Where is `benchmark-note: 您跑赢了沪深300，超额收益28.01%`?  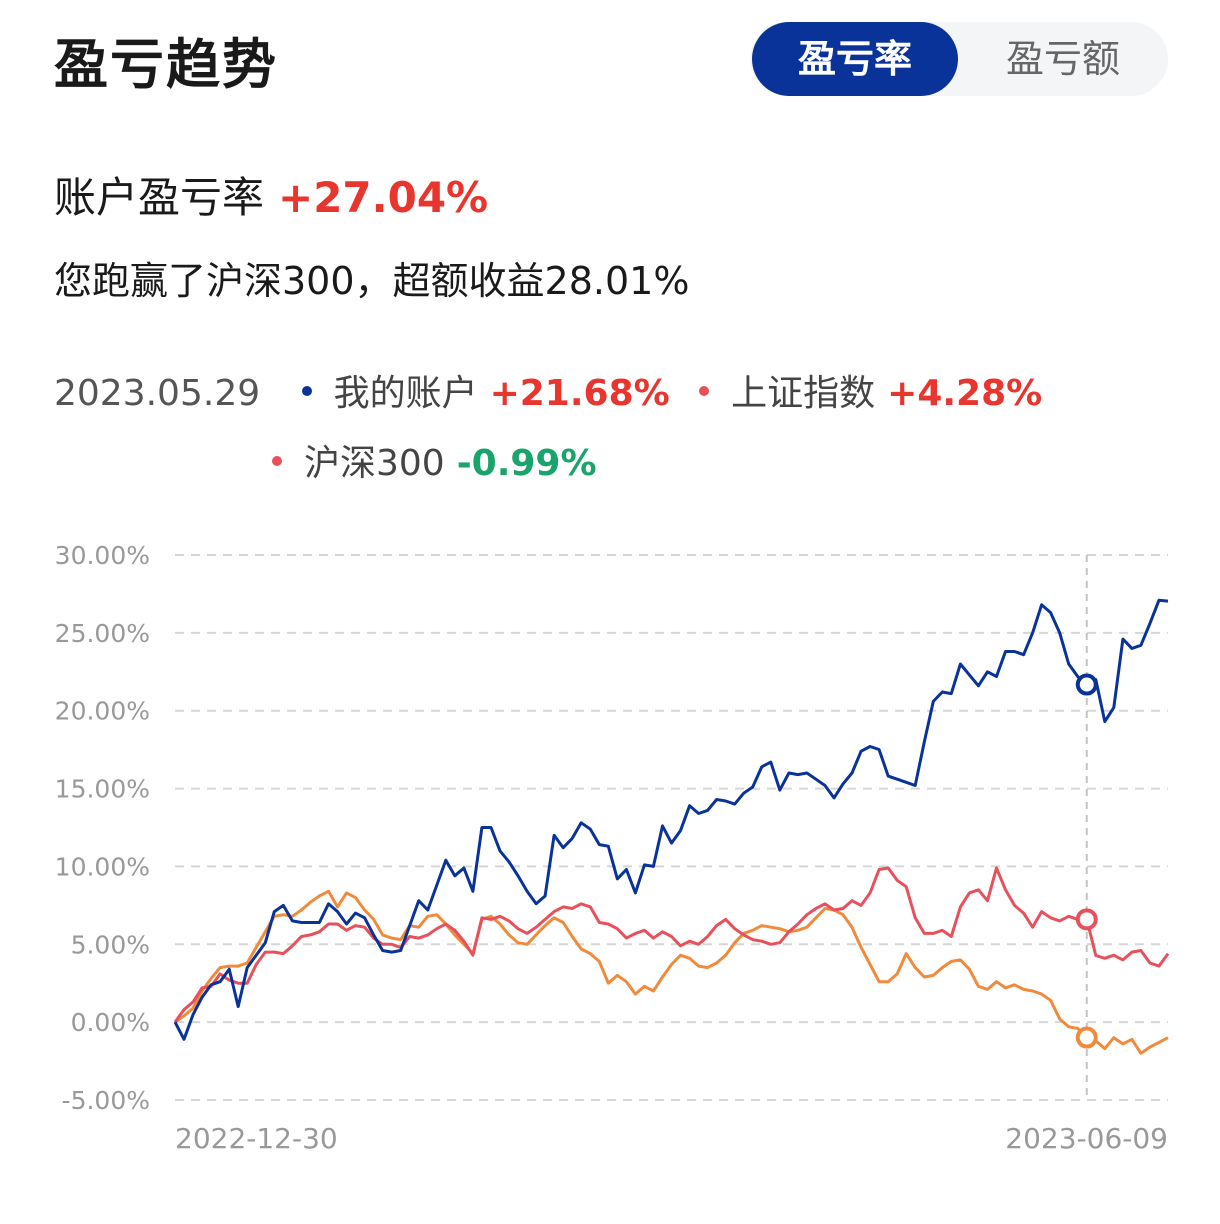
benchmark-note: 您跑赢了沪深300，超额收益28.01% is located at coordinates (372, 281).